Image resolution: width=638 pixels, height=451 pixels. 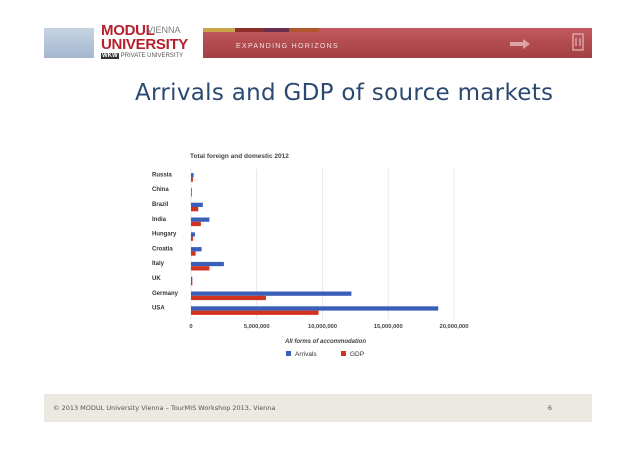 What do you see at coordinates (128, 30) in the screenshot?
I see `logo-text-modul: MODUL` at bounding box center [128, 30].